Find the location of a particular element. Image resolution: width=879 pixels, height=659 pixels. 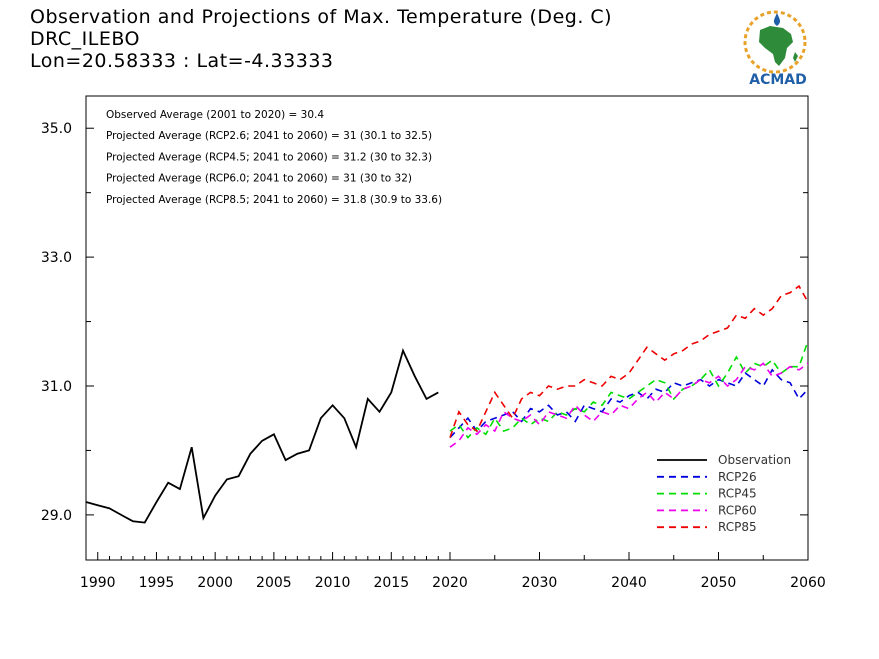

series-line-rcp45 is located at coordinates (629, 389).